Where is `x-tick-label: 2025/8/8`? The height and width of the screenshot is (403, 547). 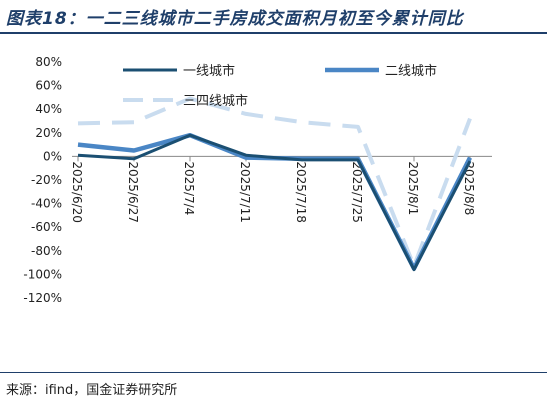 x-tick-label: 2025/8/8 is located at coordinates (469, 188).